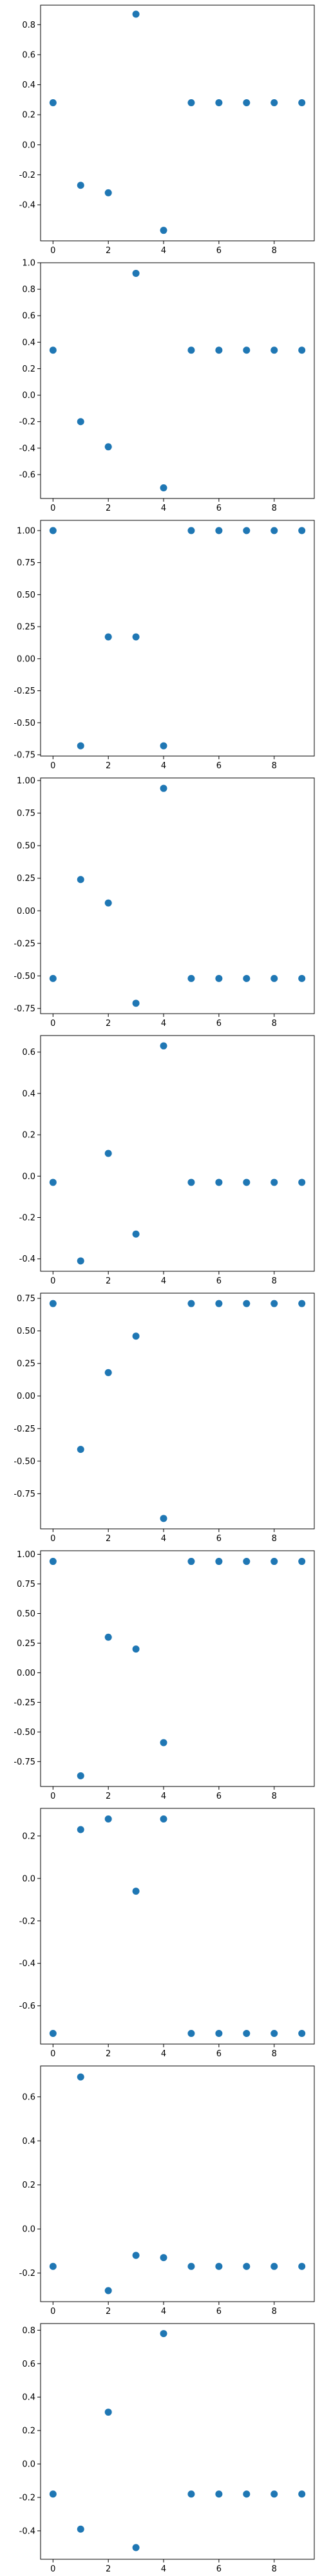 This screenshot has width=322, height=2576. I want to click on chart-panel: 0 2 4 6 8 -0.4 -0.2 0.0 0.2 0.4 0.6 0.8, so click(167, 2448).